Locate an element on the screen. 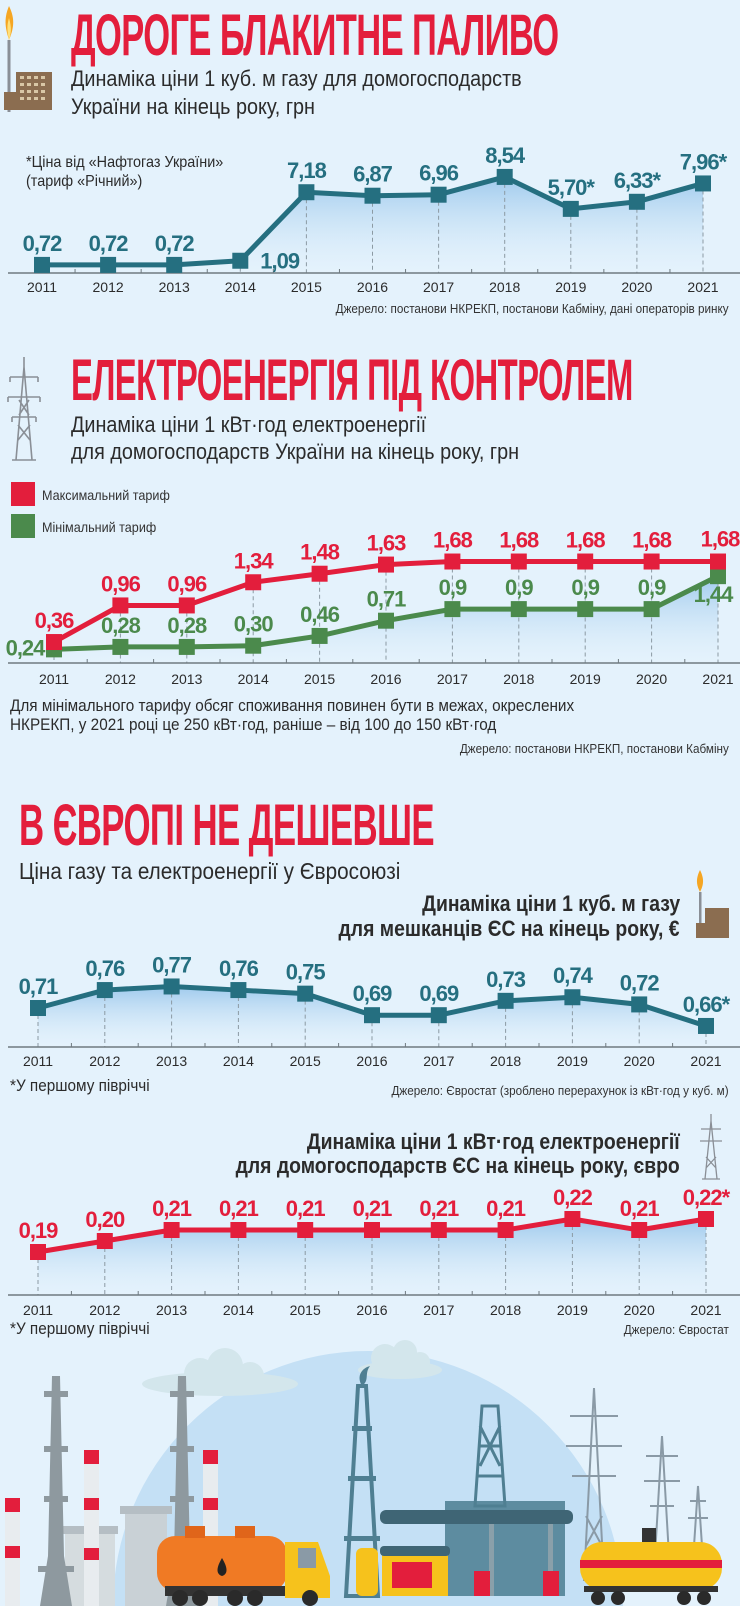  x-tick-label: 2016 is located at coordinates (371, 1310).